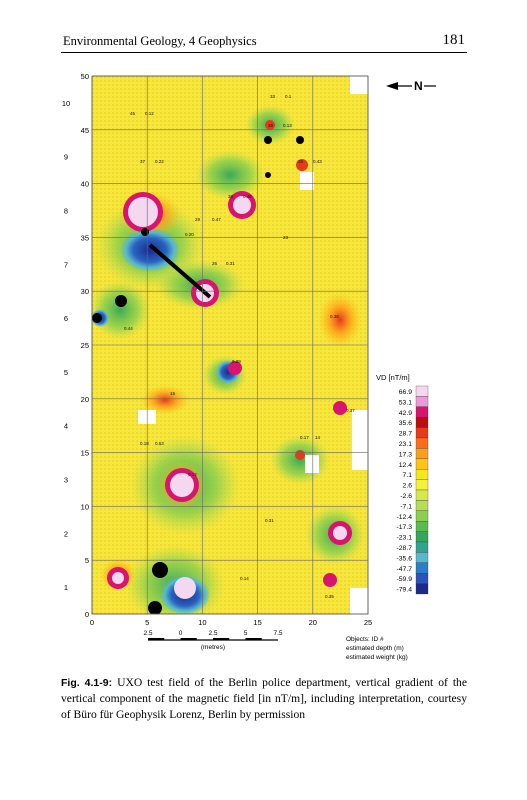 The height and width of the screenshot is (800, 527). Describe the element at coordinates (405, 569) in the screenshot. I see `colorbar-label: -47.7` at that location.